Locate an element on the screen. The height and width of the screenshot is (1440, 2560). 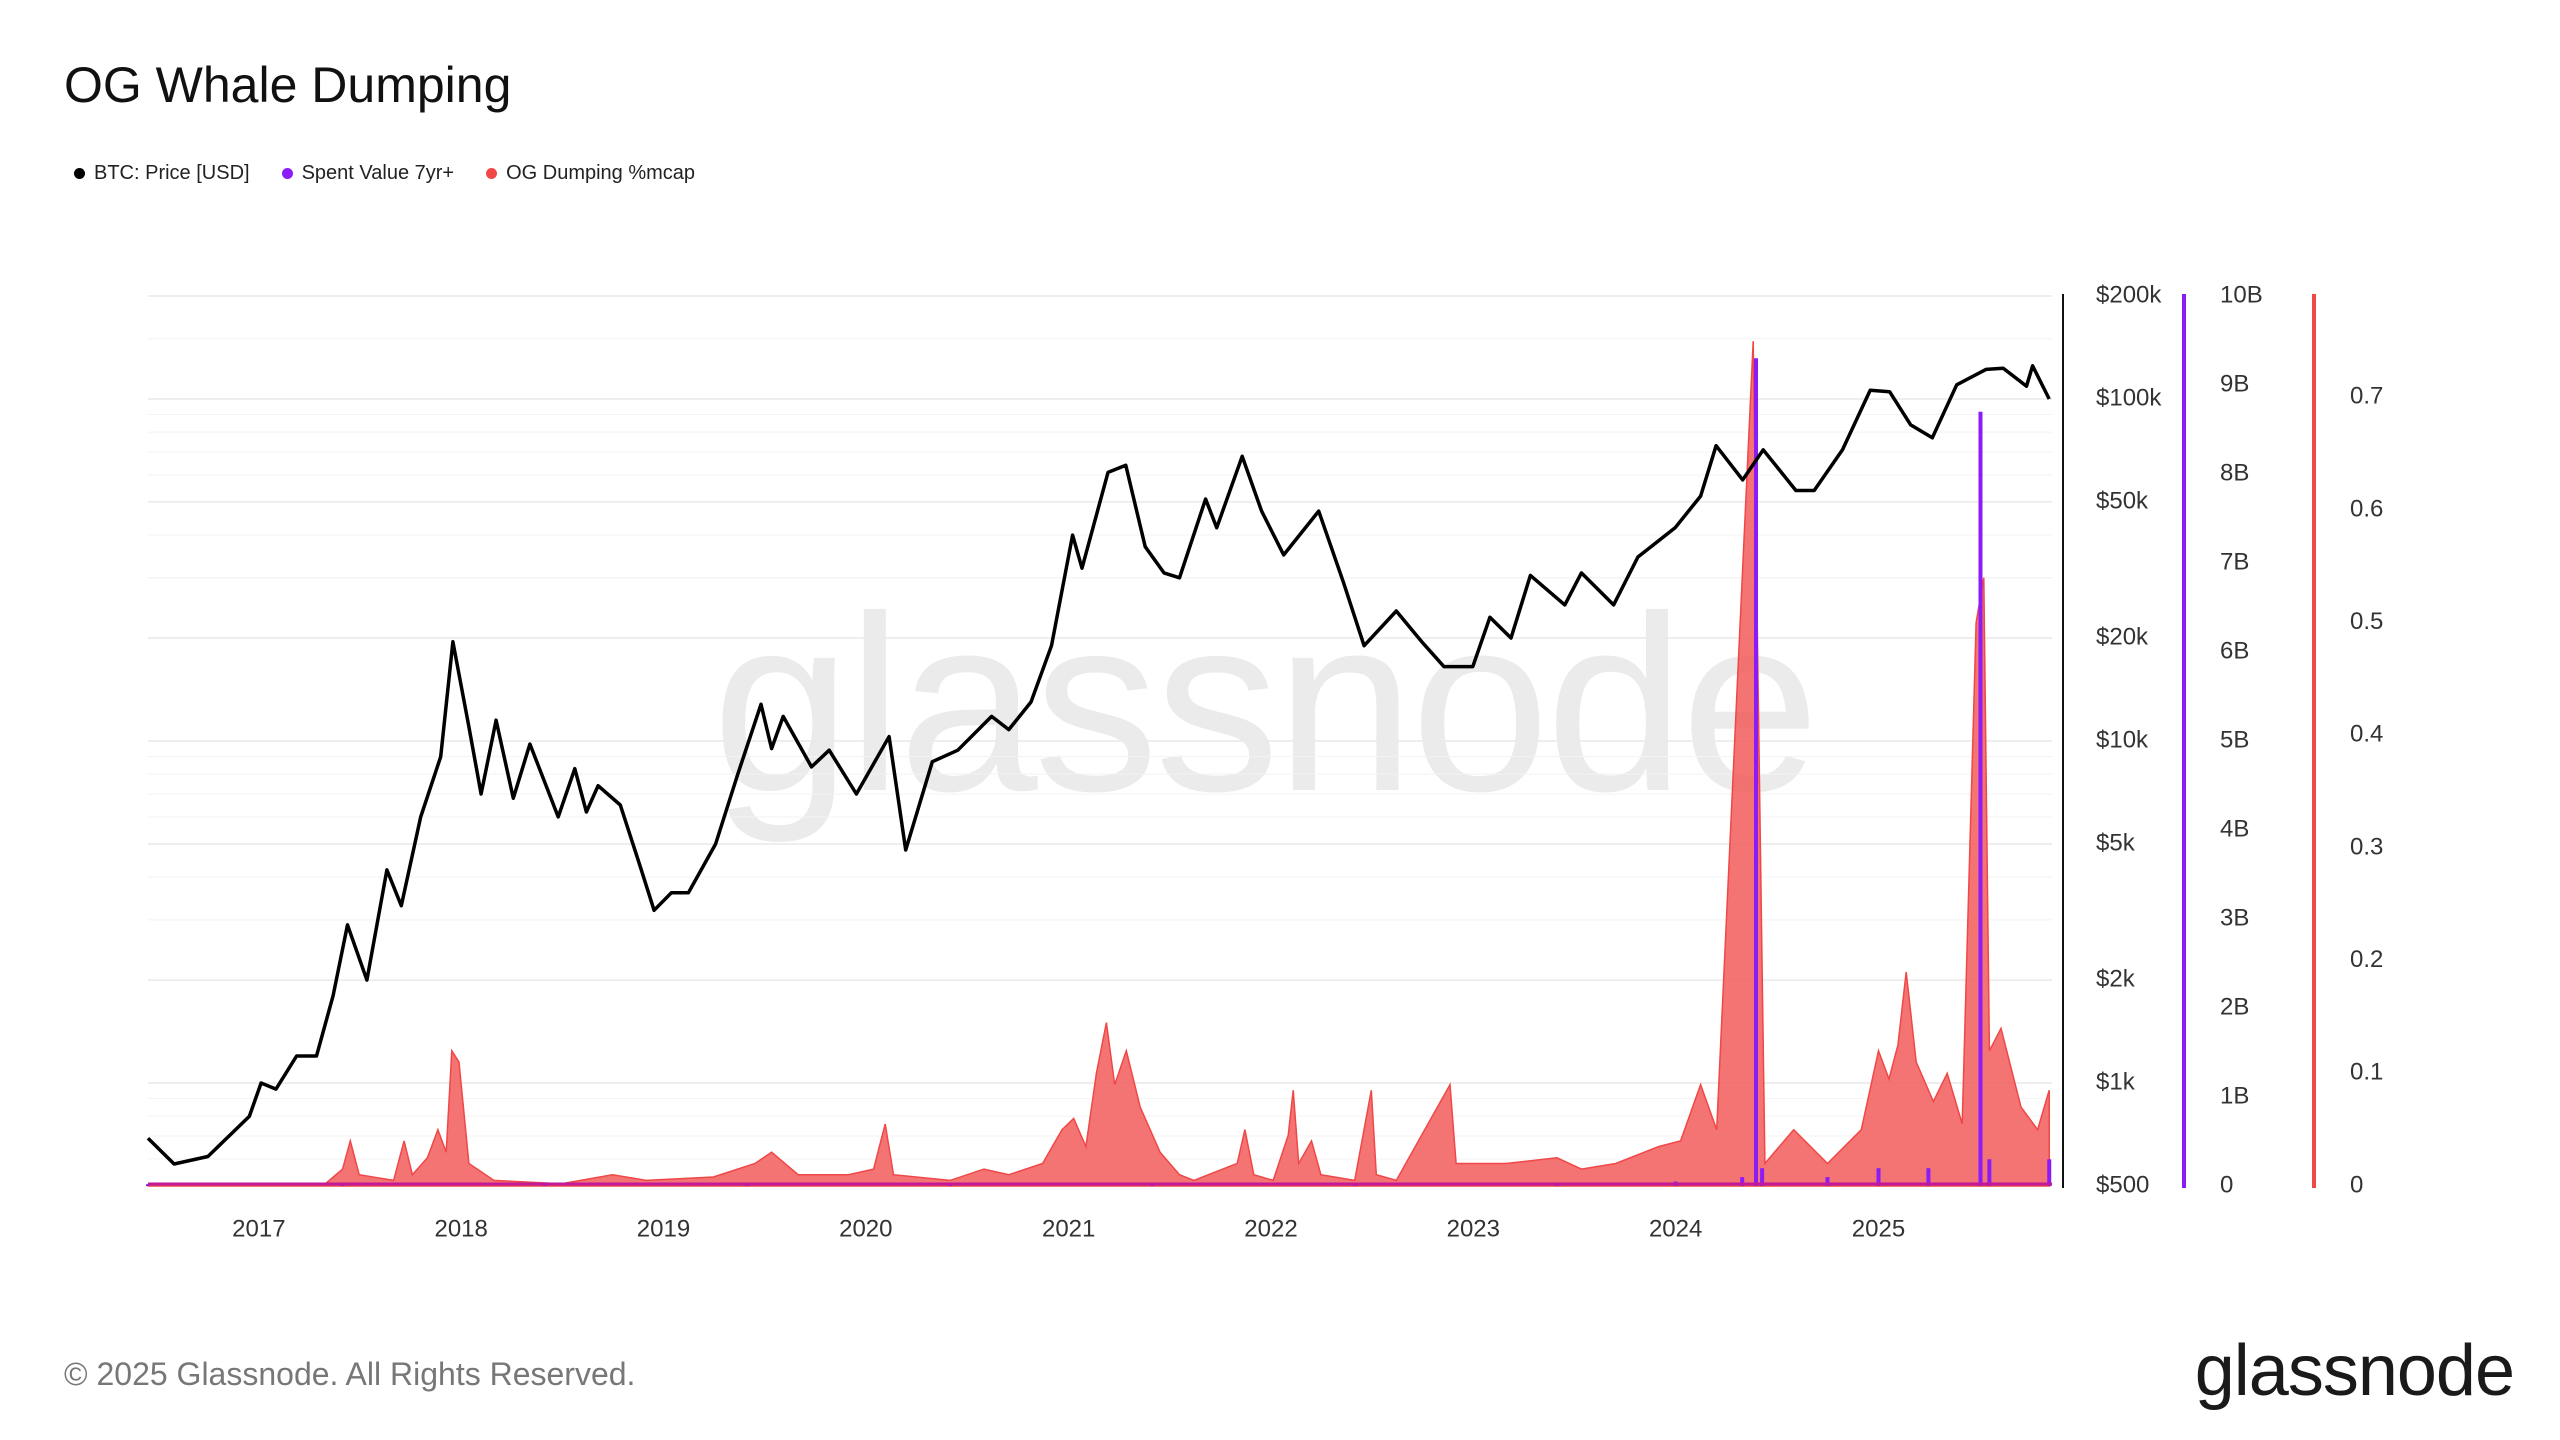
spent-tick-8: 8B is located at coordinates (2234, 472).